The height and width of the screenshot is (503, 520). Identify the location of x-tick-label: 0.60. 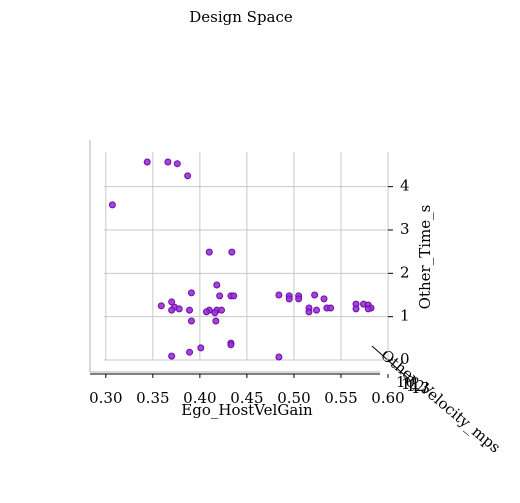
(387, 398).